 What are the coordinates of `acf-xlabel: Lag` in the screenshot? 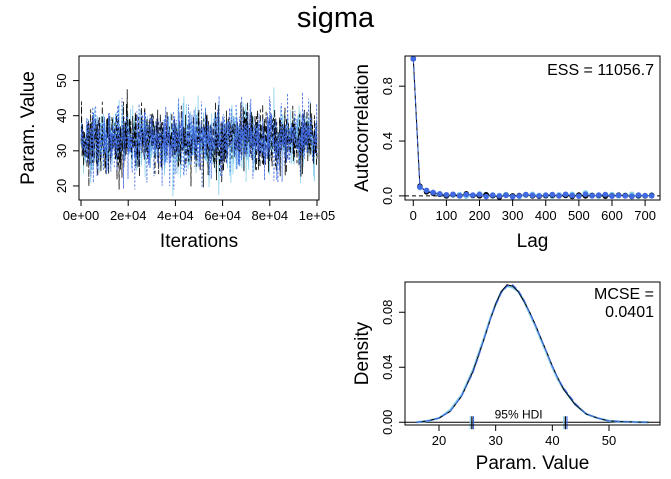 It's located at (533, 241).